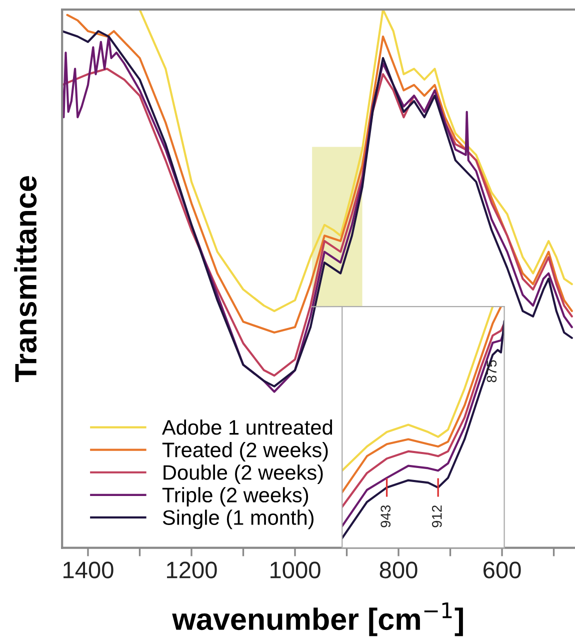 This screenshot has width=575, height=640. Describe the element at coordinates (192, 570) in the screenshot. I see `x-tick-label: 1200` at that location.